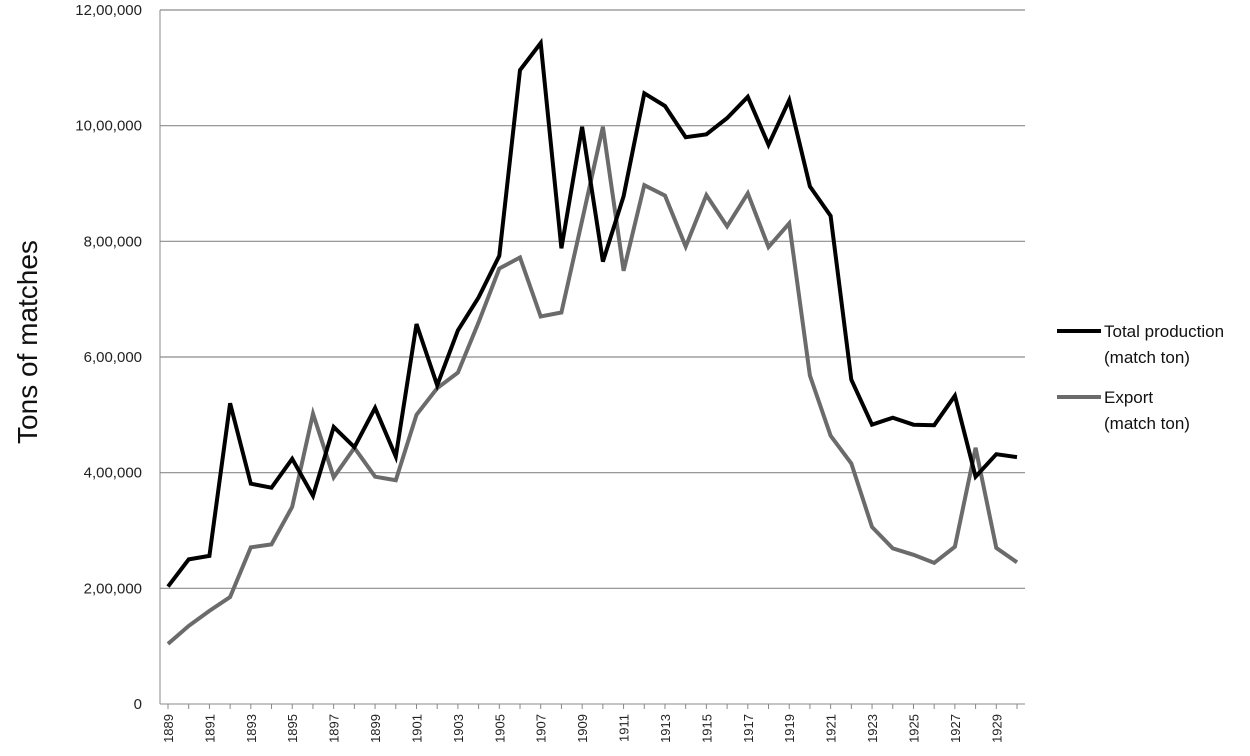  What do you see at coordinates (113, 473) in the screenshot?
I see `y-tick-label: 4,00,000` at bounding box center [113, 473].